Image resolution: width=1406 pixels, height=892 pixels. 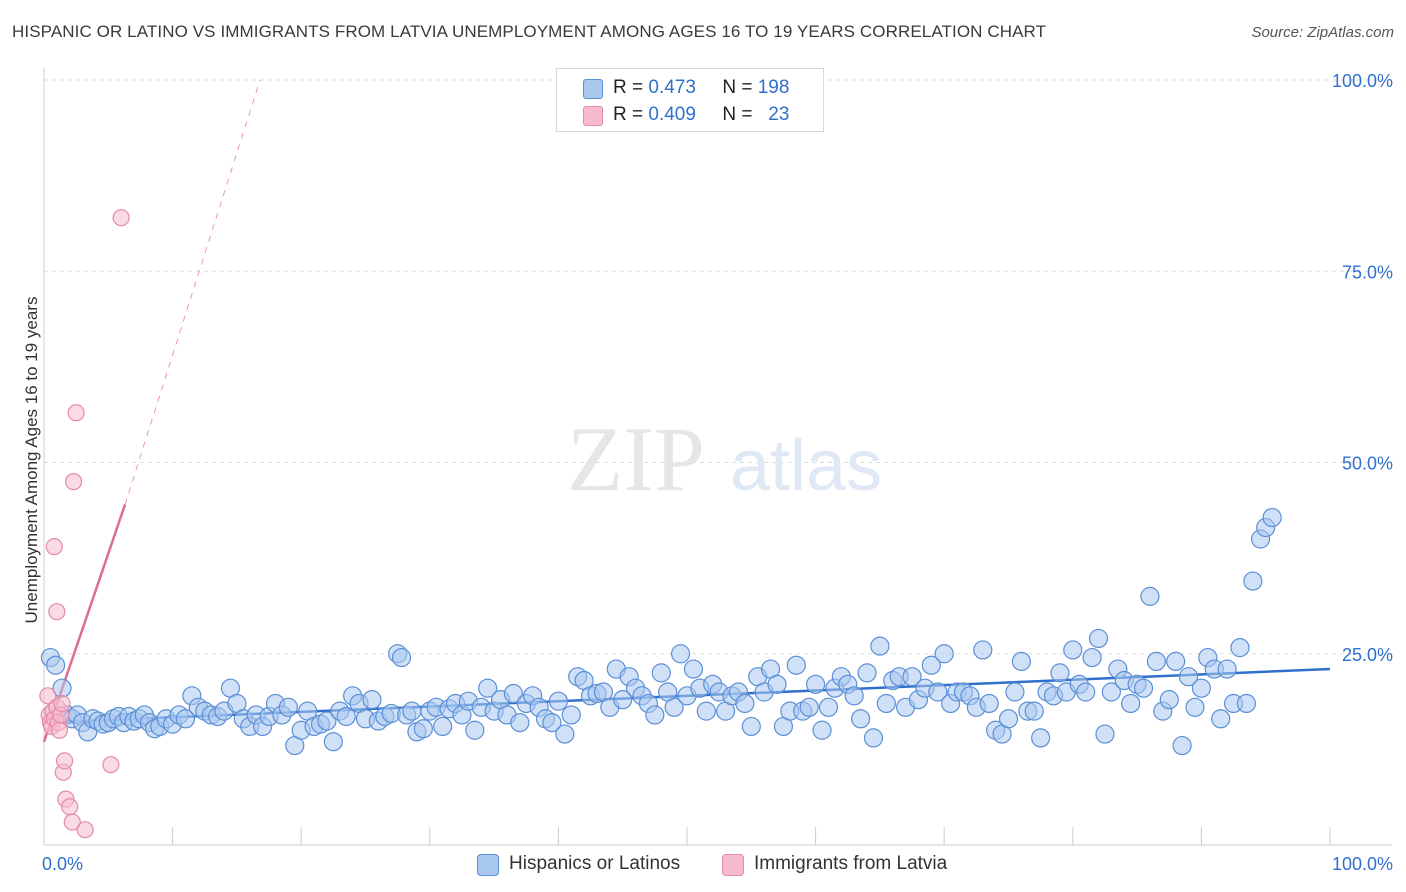 What do you see at coordinates (724, 459) in the screenshot?
I see `watermark: ZIP atlas` at bounding box center [724, 459].